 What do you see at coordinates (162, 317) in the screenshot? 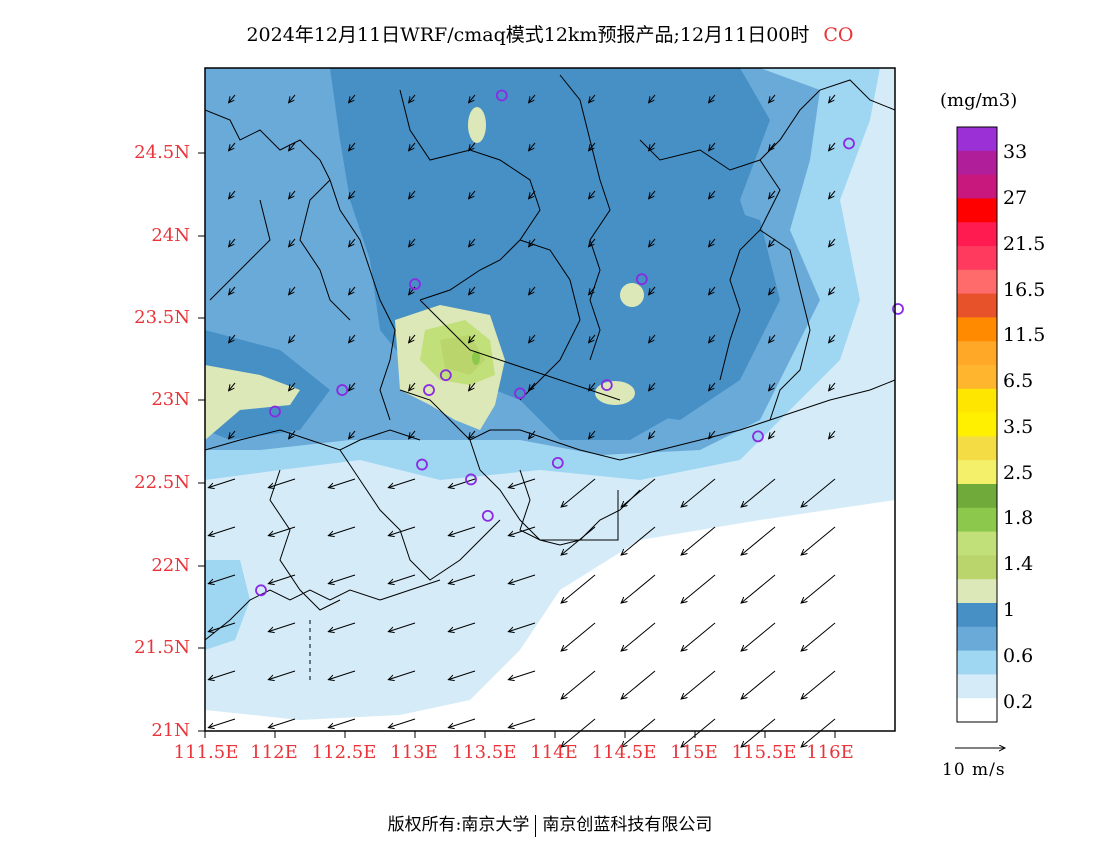
I see `lat-label-23-5: 23.5N` at bounding box center [162, 317].